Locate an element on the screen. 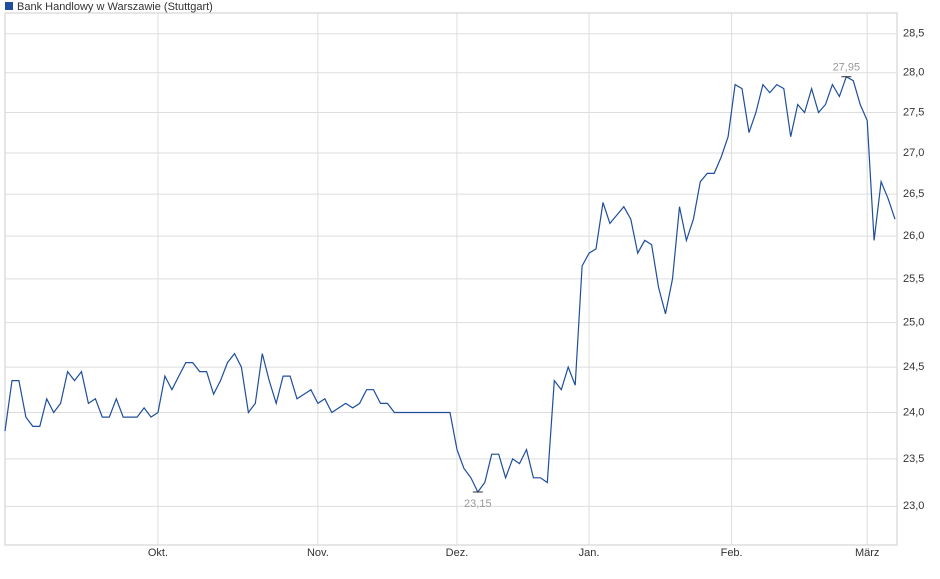 The height and width of the screenshot is (579, 940). y-tick-label: 23,5 is located at coordinates (913, 459).